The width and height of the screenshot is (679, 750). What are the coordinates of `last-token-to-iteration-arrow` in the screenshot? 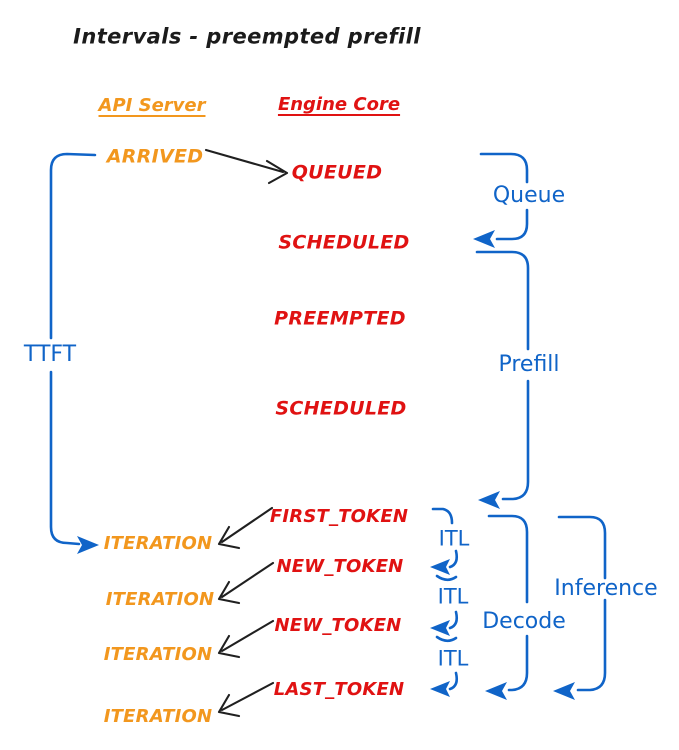 It's located at (246, 699).